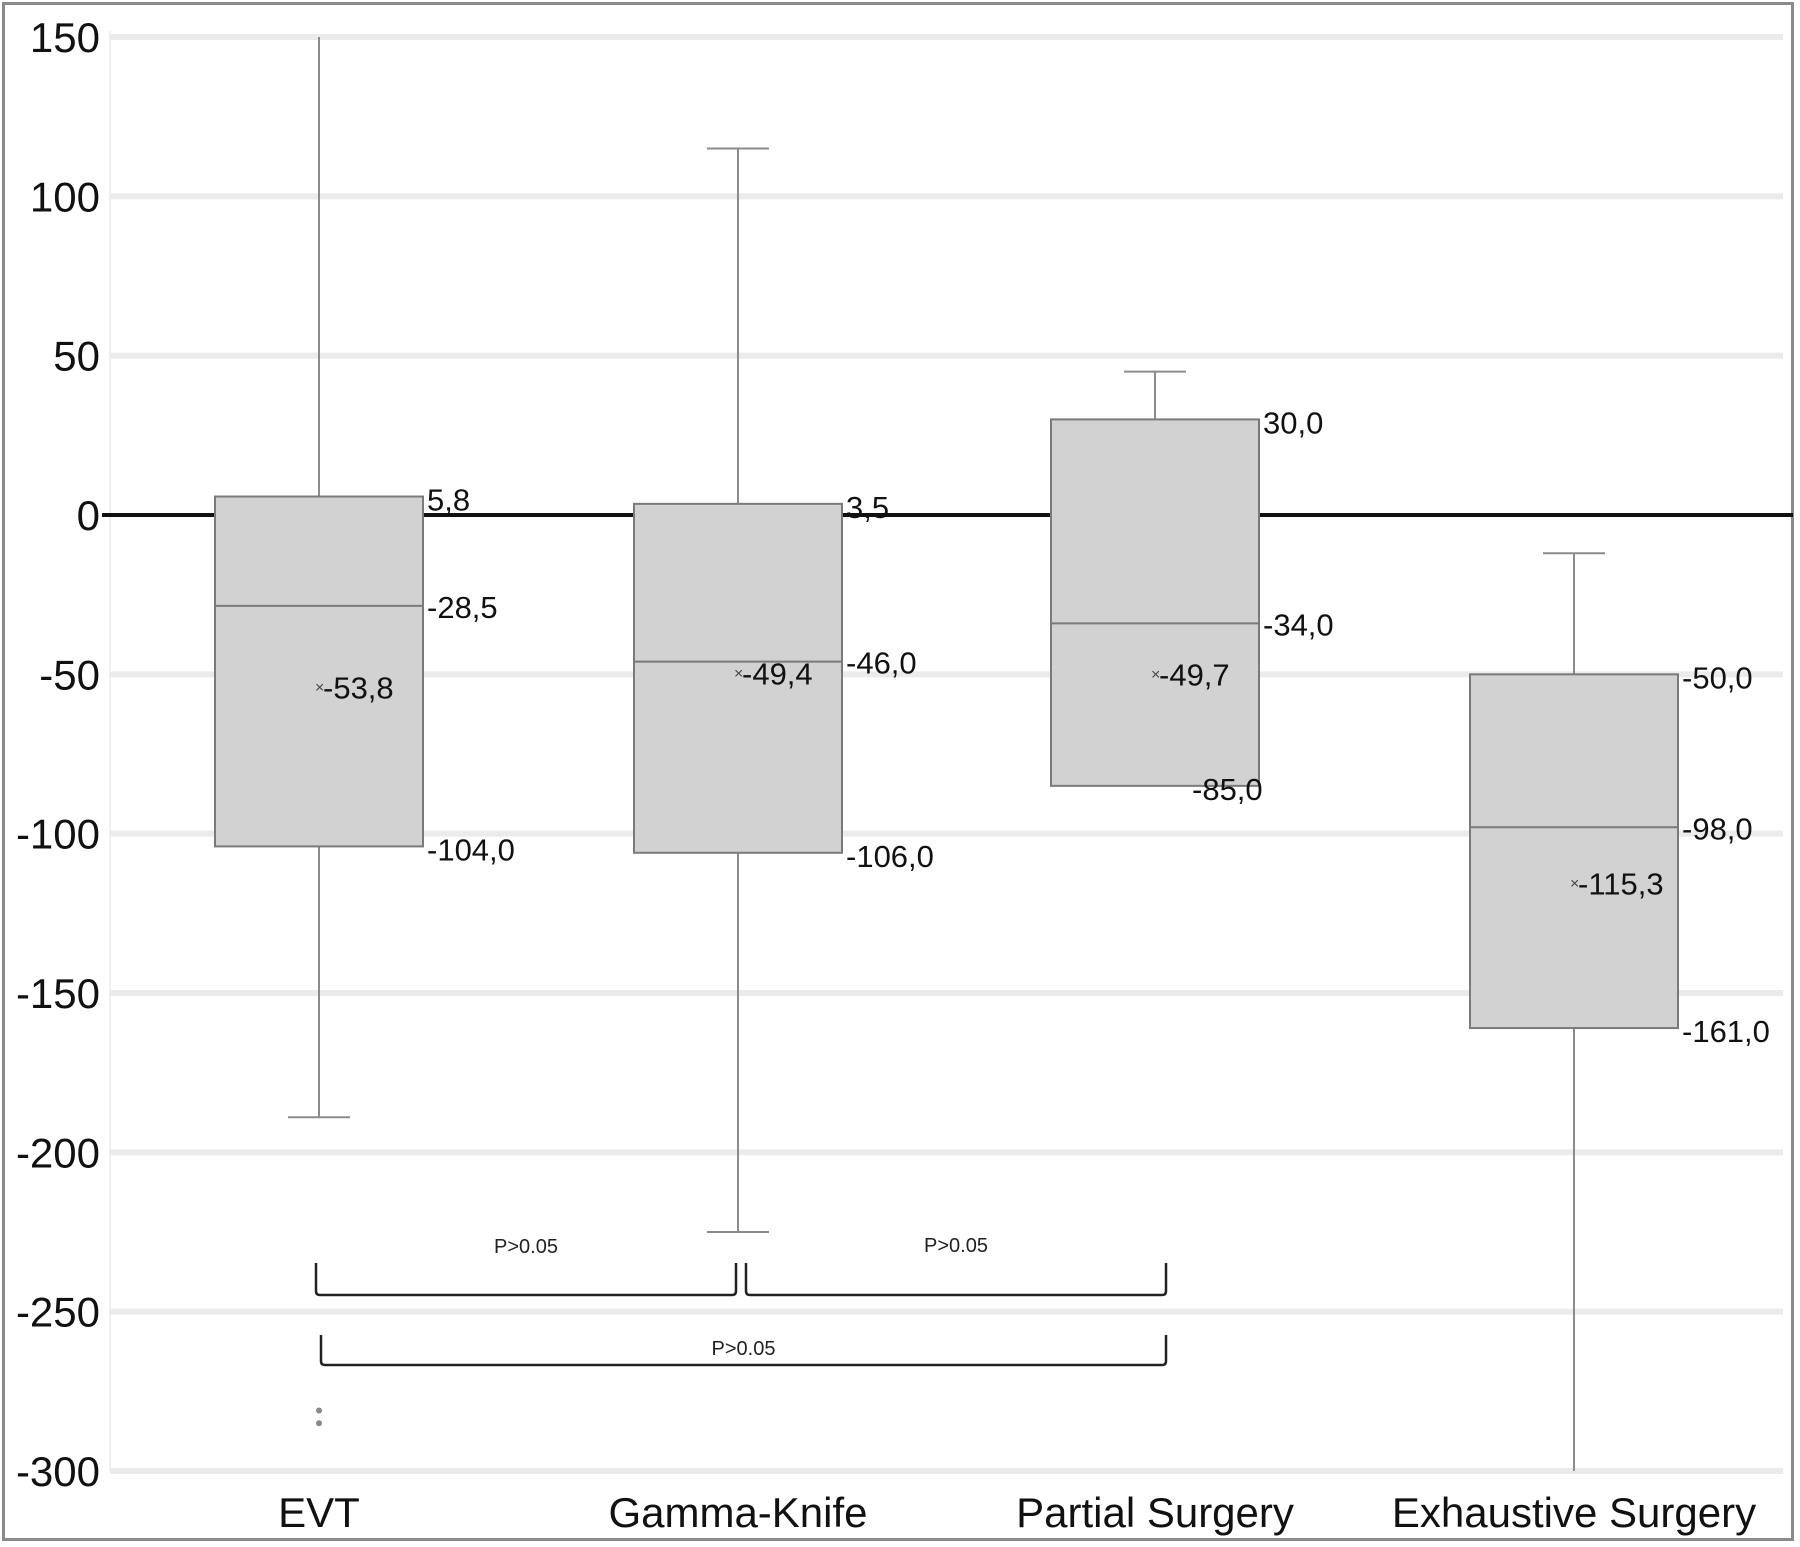  I want to click on box-gamma-knife: ×, so click(738, 690).